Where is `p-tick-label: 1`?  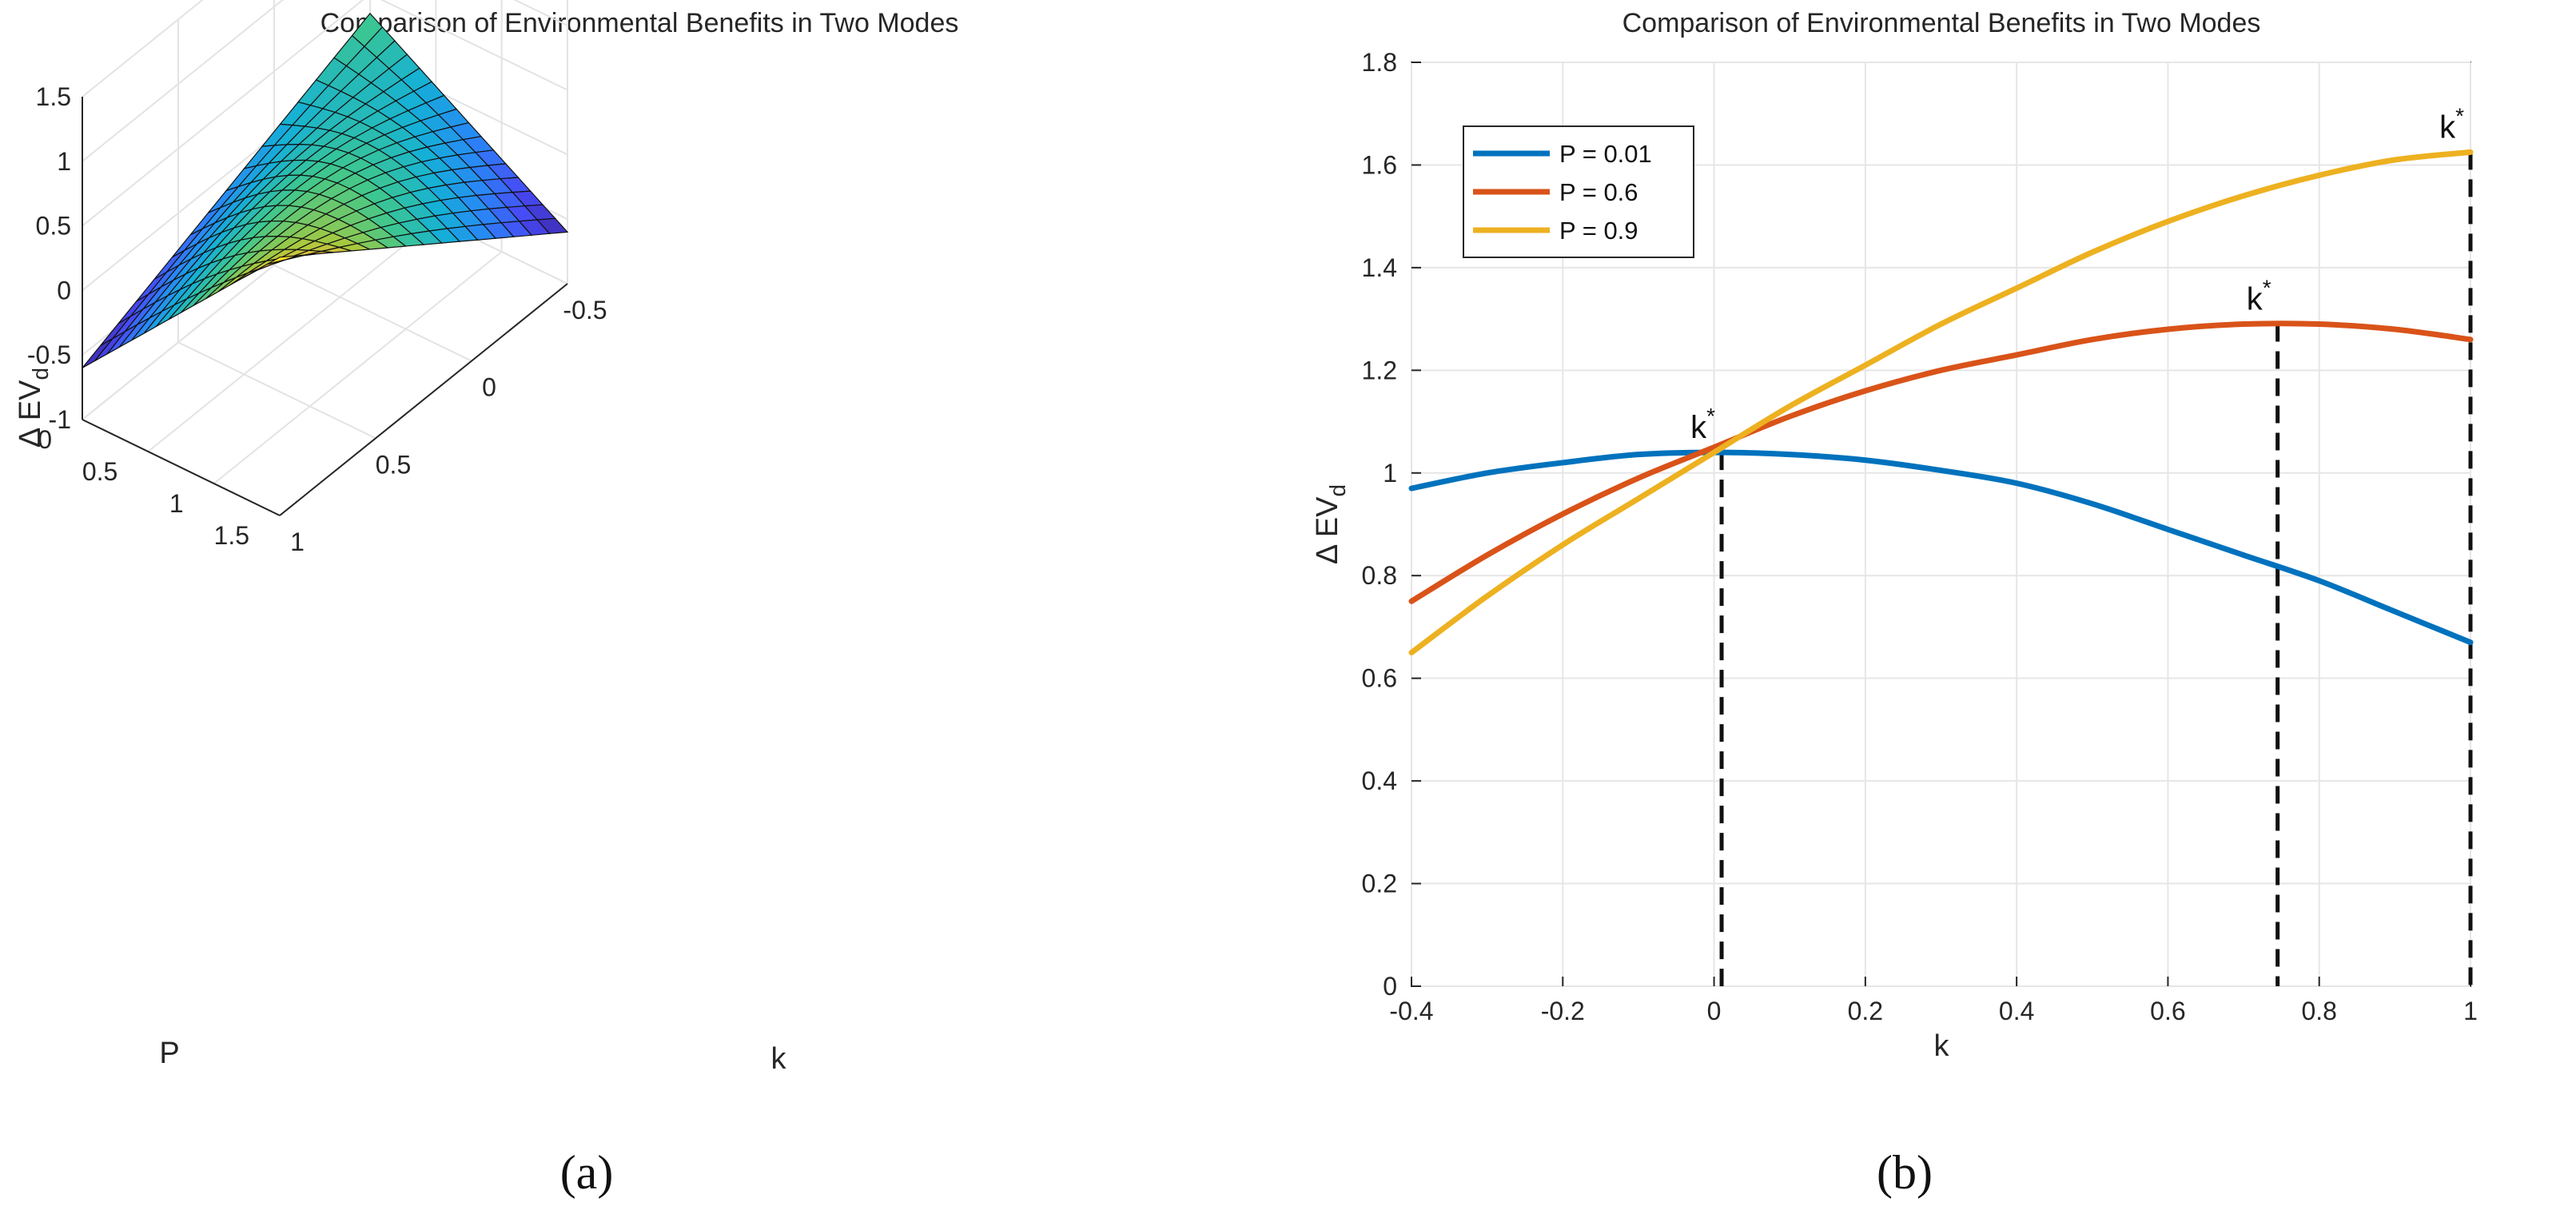
p-tick-label: 1 is located at coordinates (176, 504).